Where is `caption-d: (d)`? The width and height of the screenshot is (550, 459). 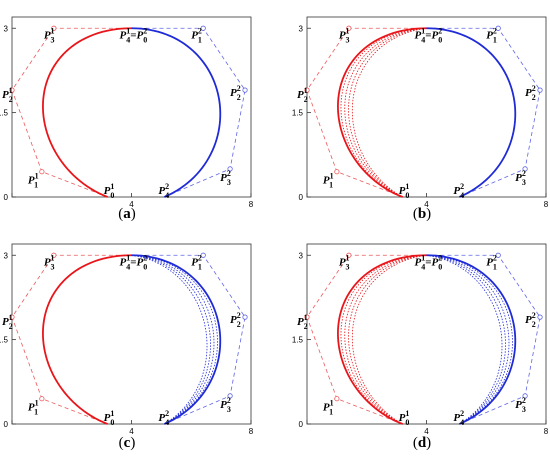
caption-d: (d) is located at coordinates (422, 443).